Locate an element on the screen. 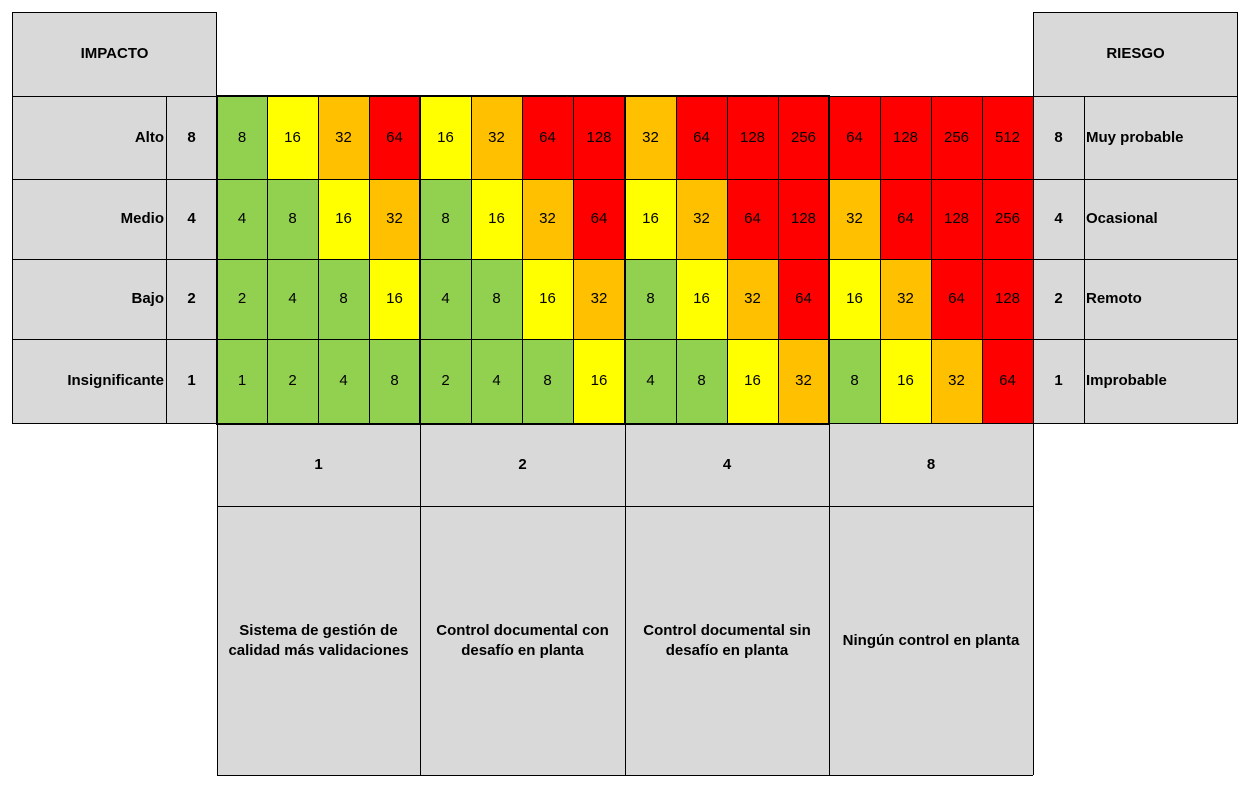 This screenshot has width=1249, height=786. impacto-header: IMPACTO is located at coordinates (114, 54).